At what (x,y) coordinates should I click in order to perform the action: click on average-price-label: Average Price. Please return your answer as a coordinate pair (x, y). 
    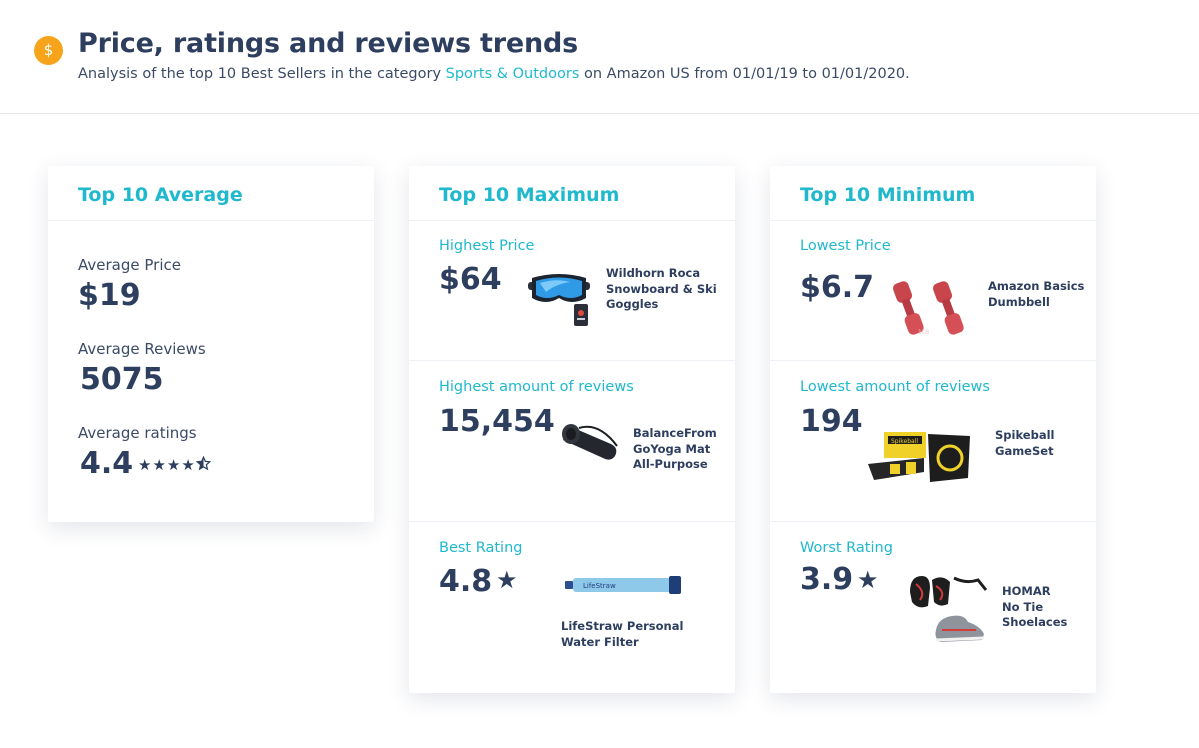
    Looking at the image, I should click on (129, 265).